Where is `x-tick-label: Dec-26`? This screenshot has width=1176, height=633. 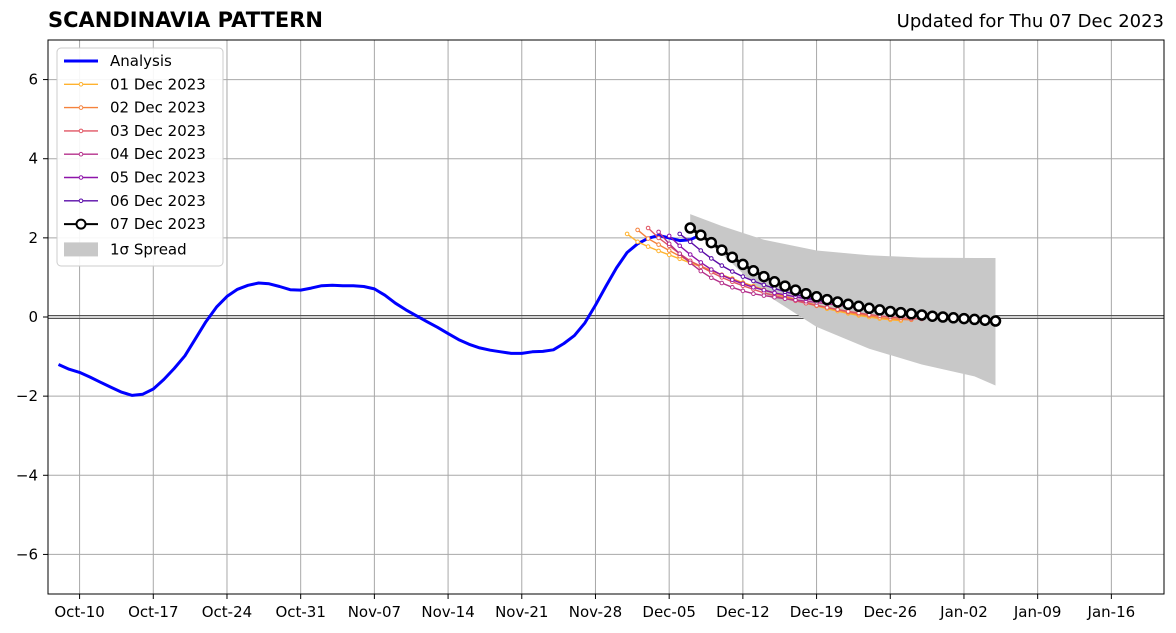 x-tick-label: Dec-26 is located at coordinates (890, 612).